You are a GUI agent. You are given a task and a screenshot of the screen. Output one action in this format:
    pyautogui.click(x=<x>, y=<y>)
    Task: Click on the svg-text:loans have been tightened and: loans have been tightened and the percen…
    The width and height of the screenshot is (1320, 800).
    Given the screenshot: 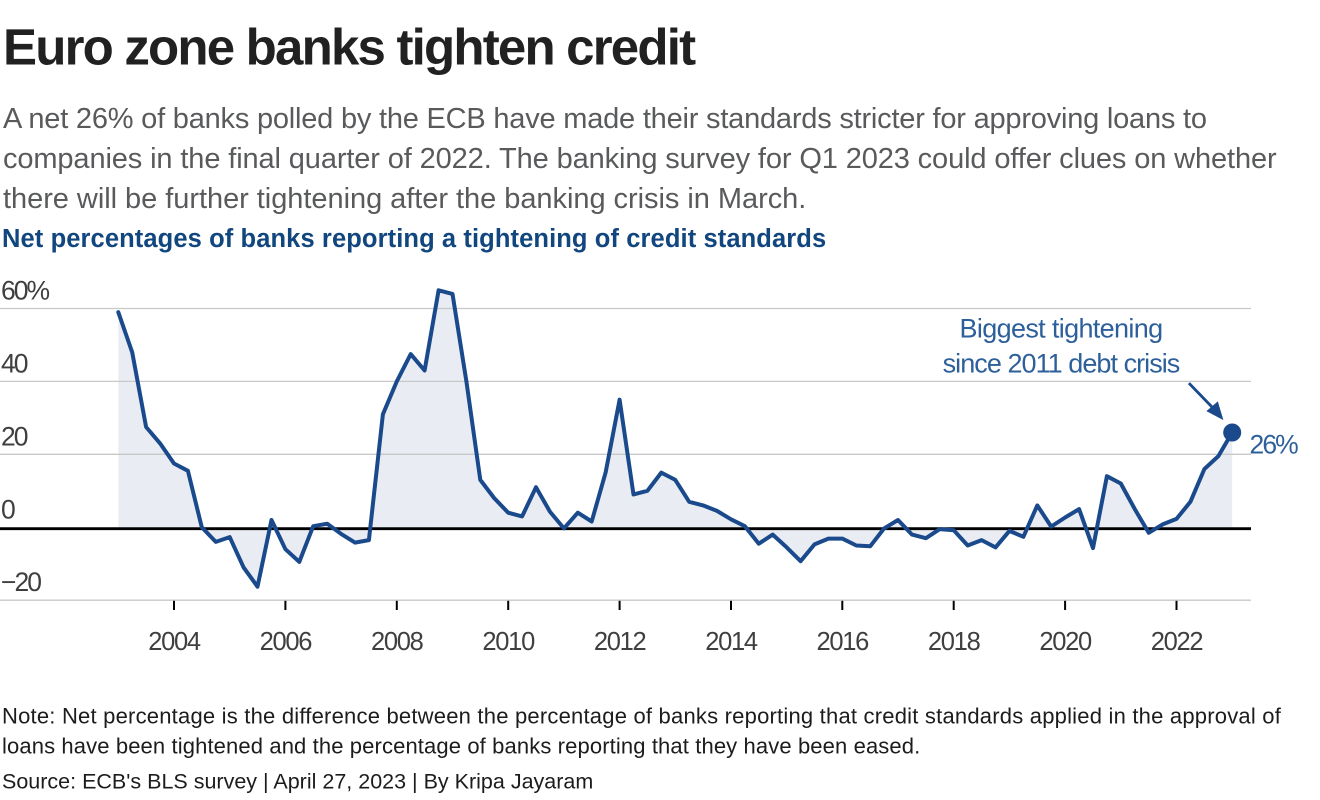 What is the action you would take?
    pyautogui.click(x=461, y=746)
    